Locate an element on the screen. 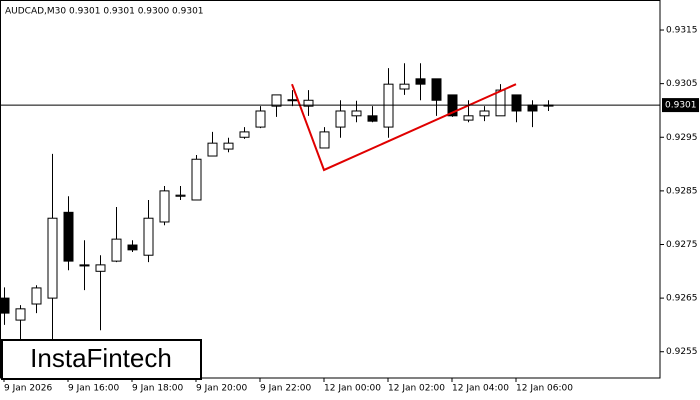  x-tick-label: 12 Jan 06:00 is located at coordinates (544, 389).